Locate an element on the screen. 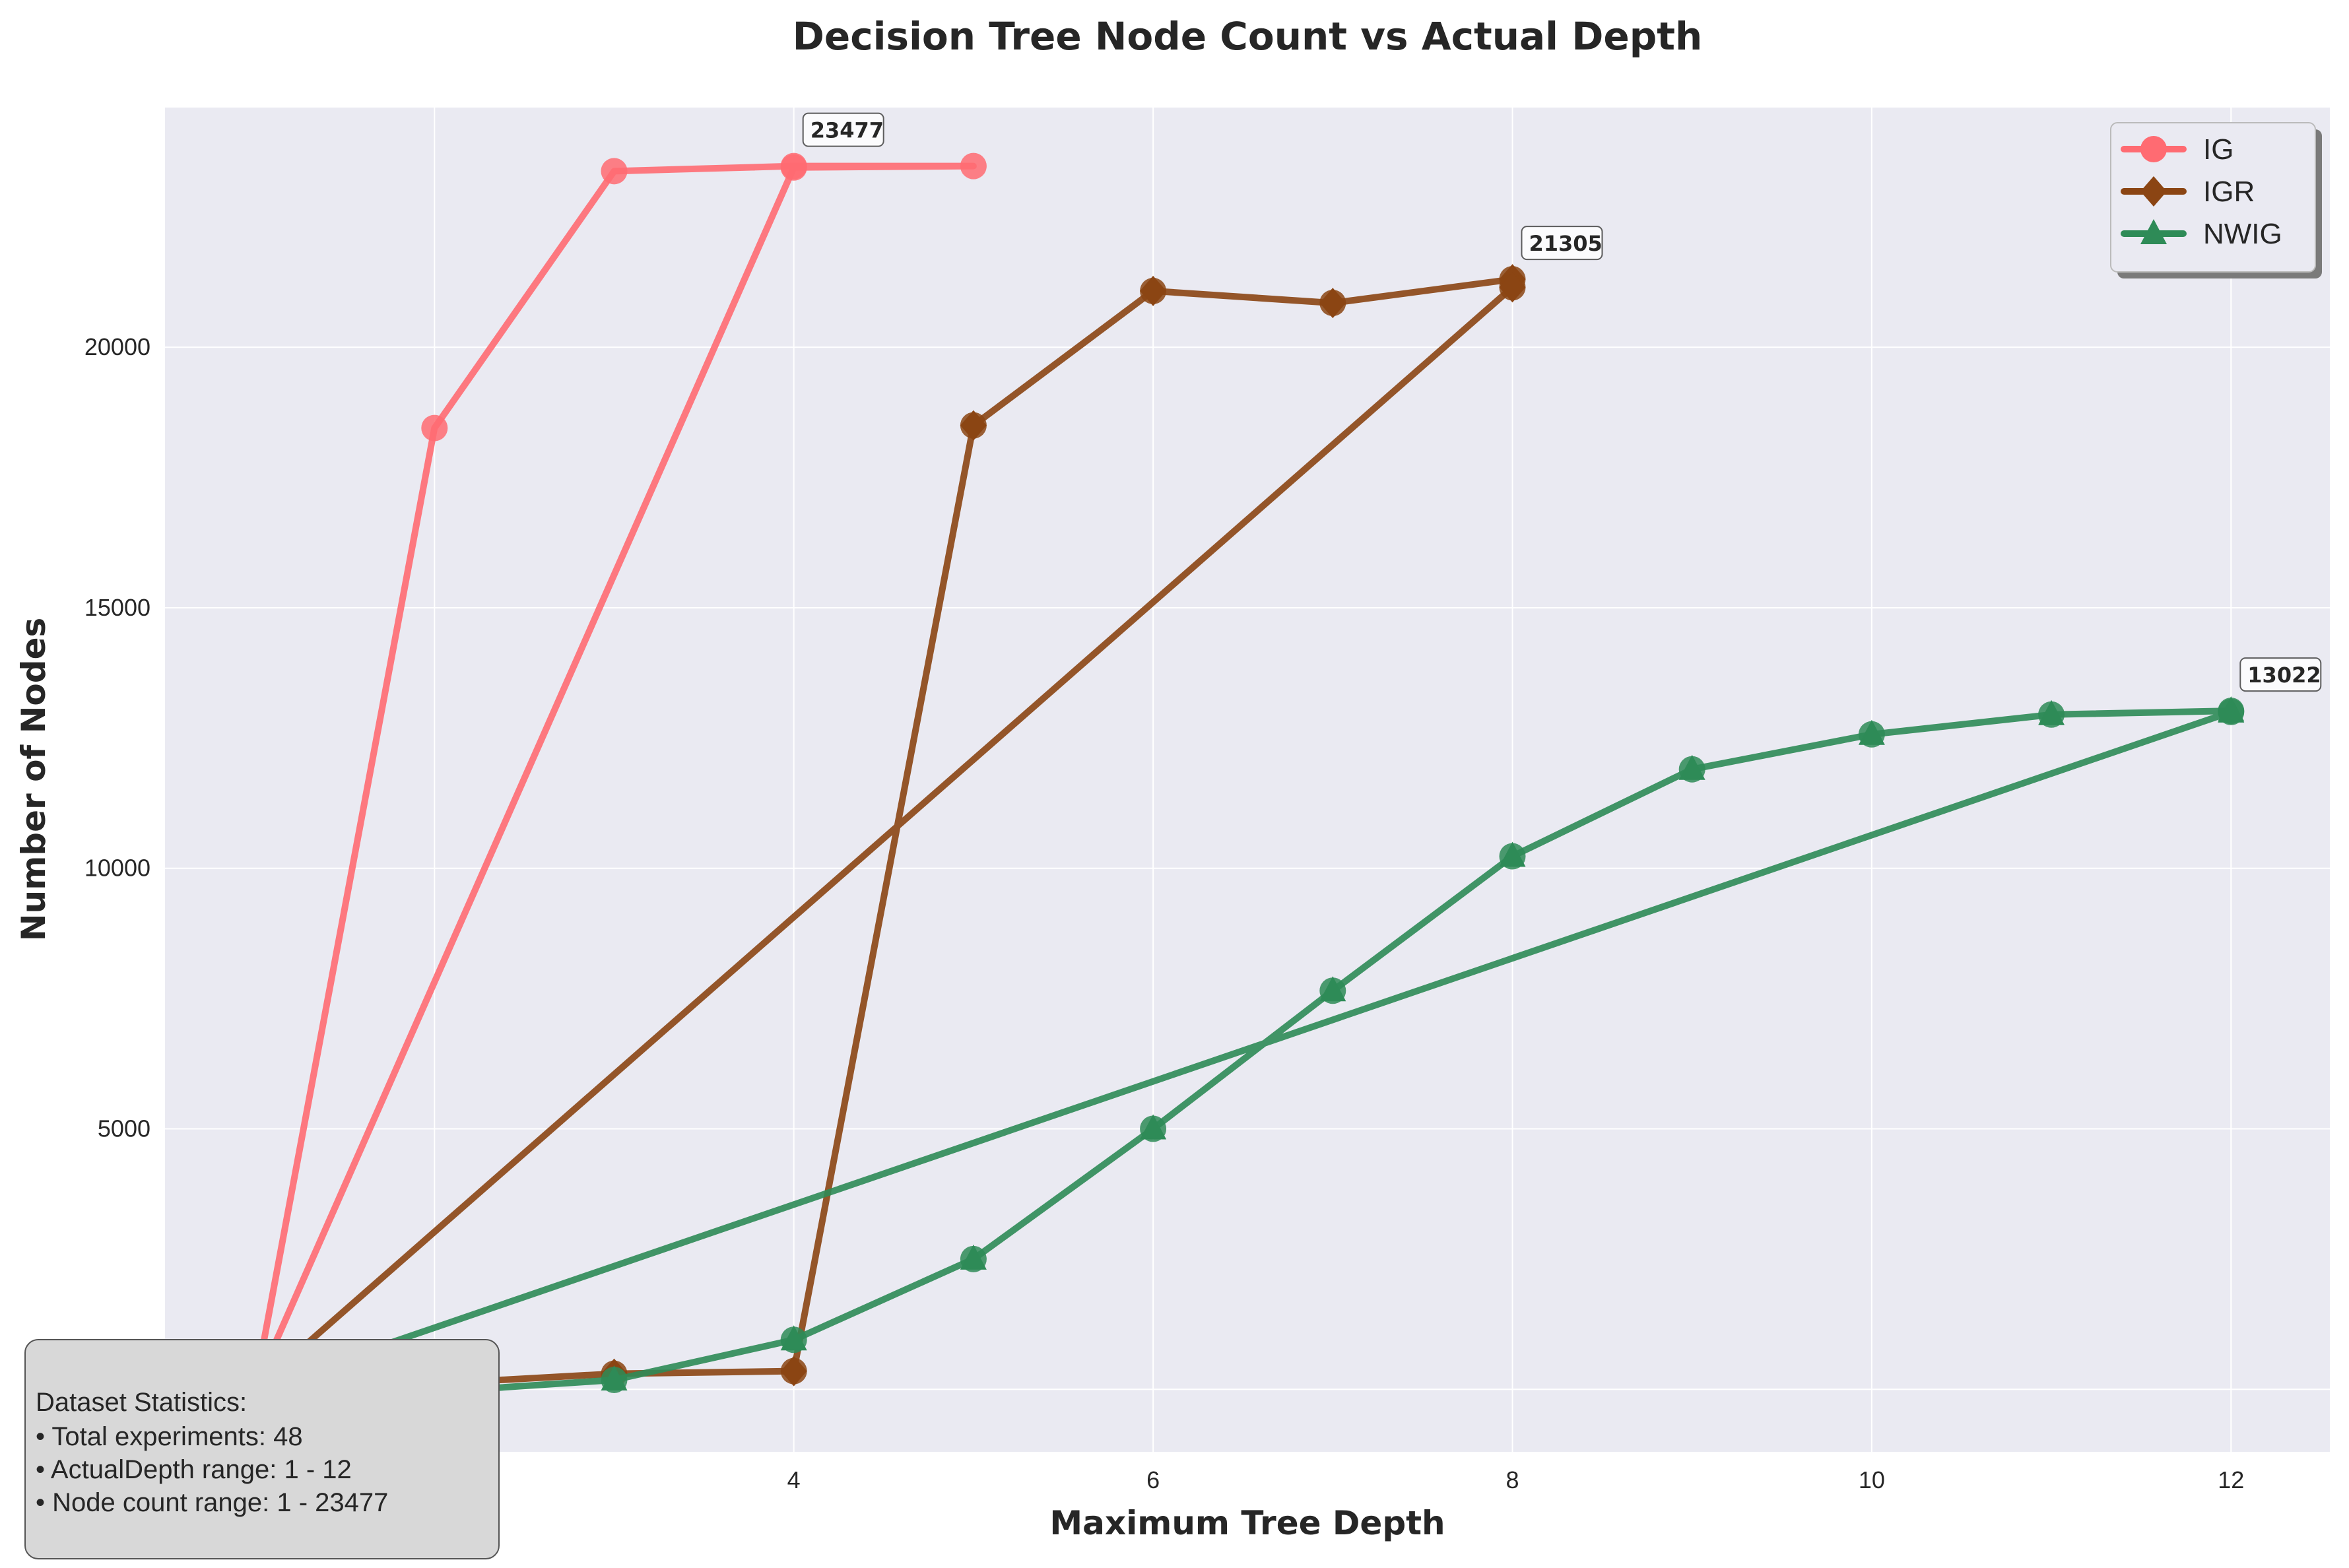  peak-annotation: 23477 is located at coordinates (847, 130).